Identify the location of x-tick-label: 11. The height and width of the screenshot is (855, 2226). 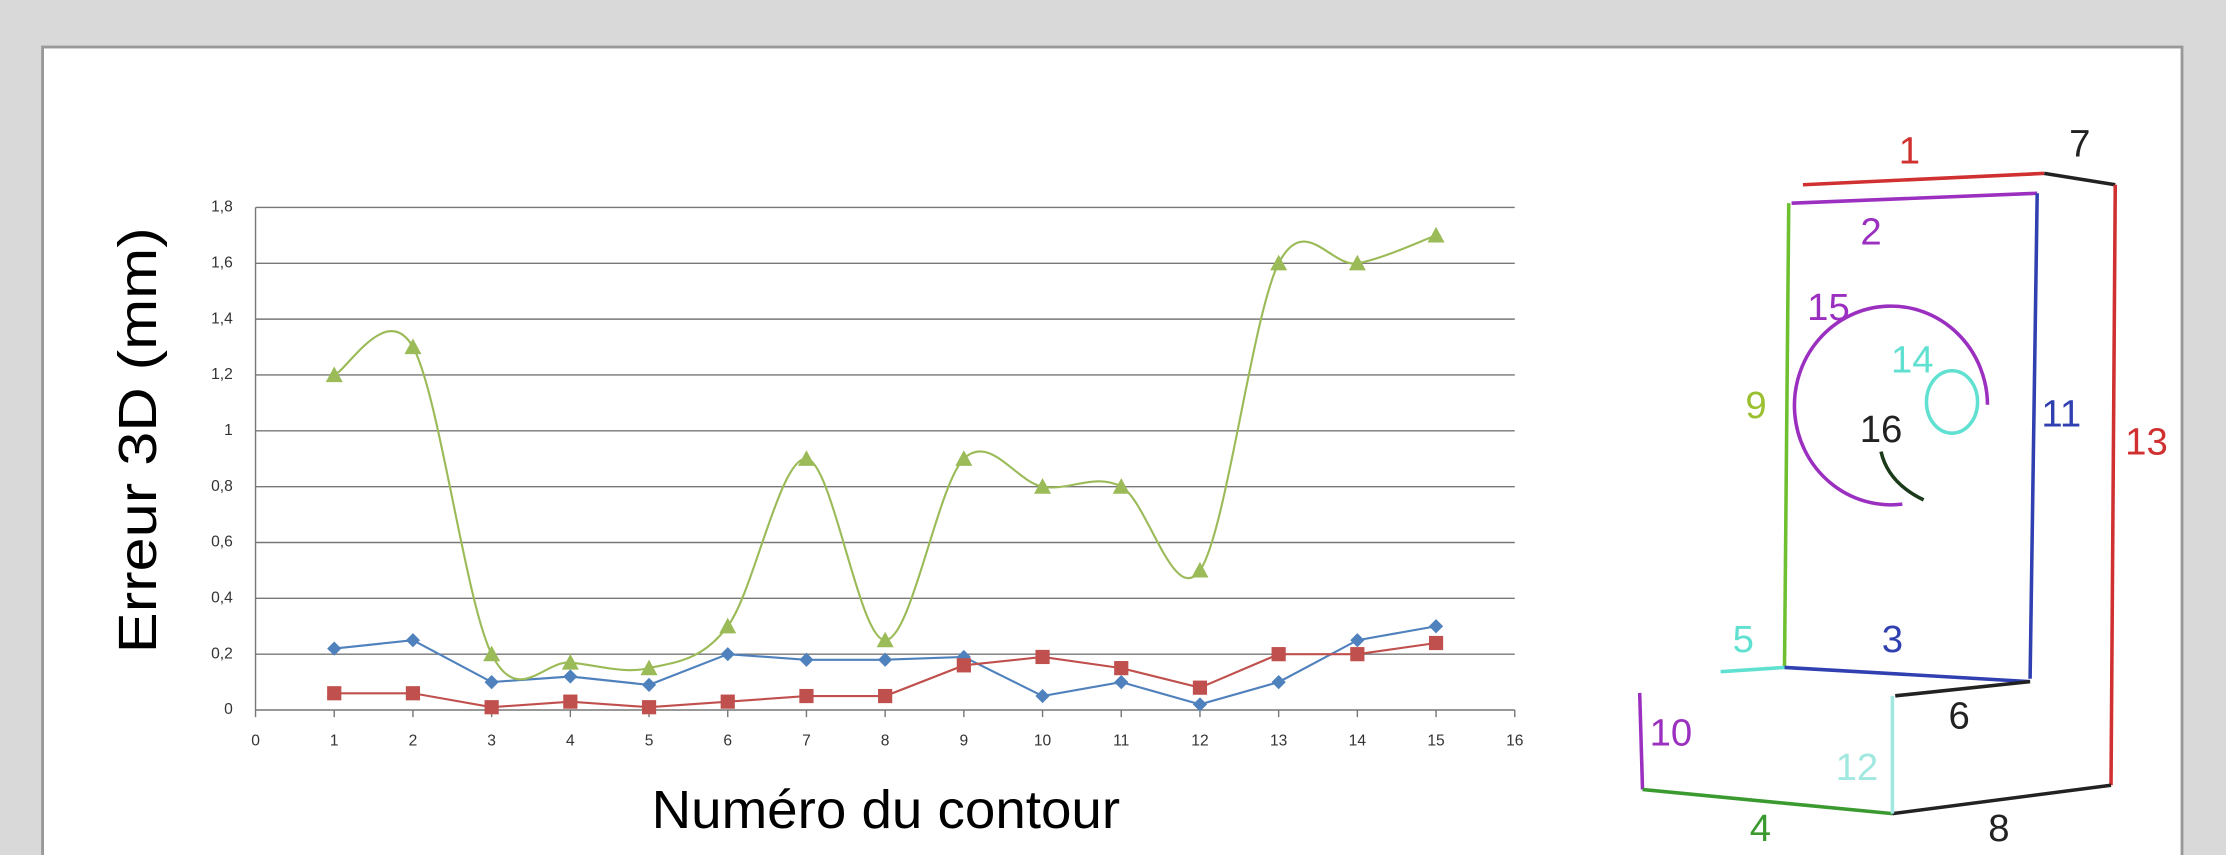
(1121, 740).